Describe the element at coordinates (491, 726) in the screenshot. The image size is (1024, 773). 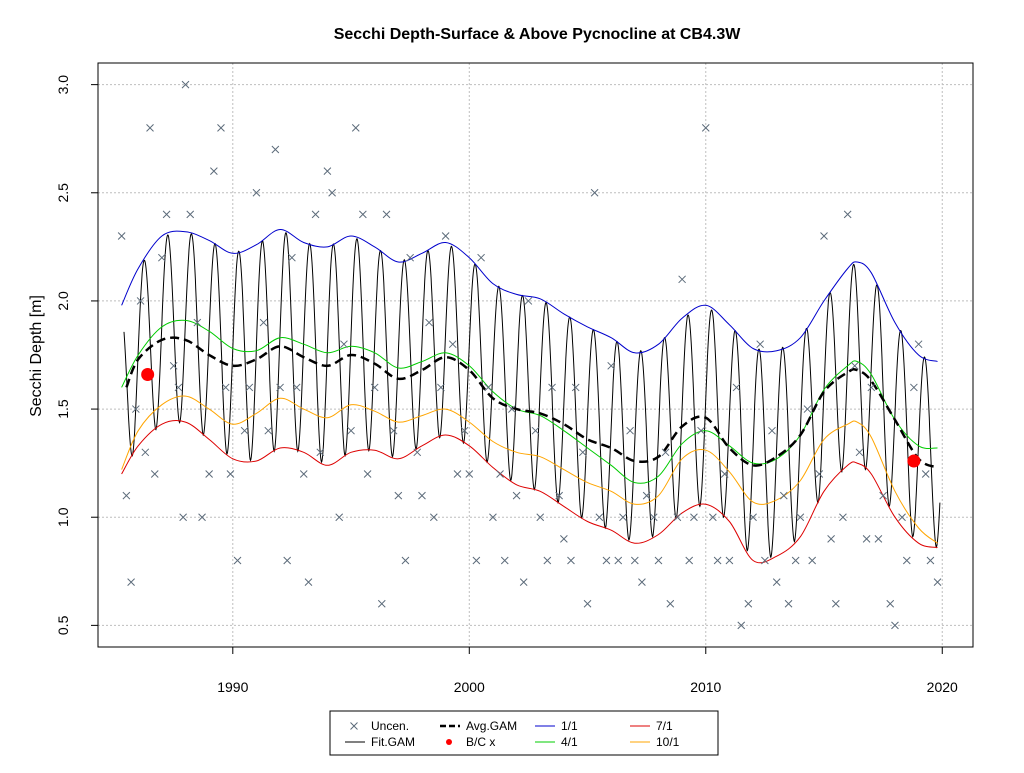
I see `legend-label-avg: Avg.GAM` at that location.